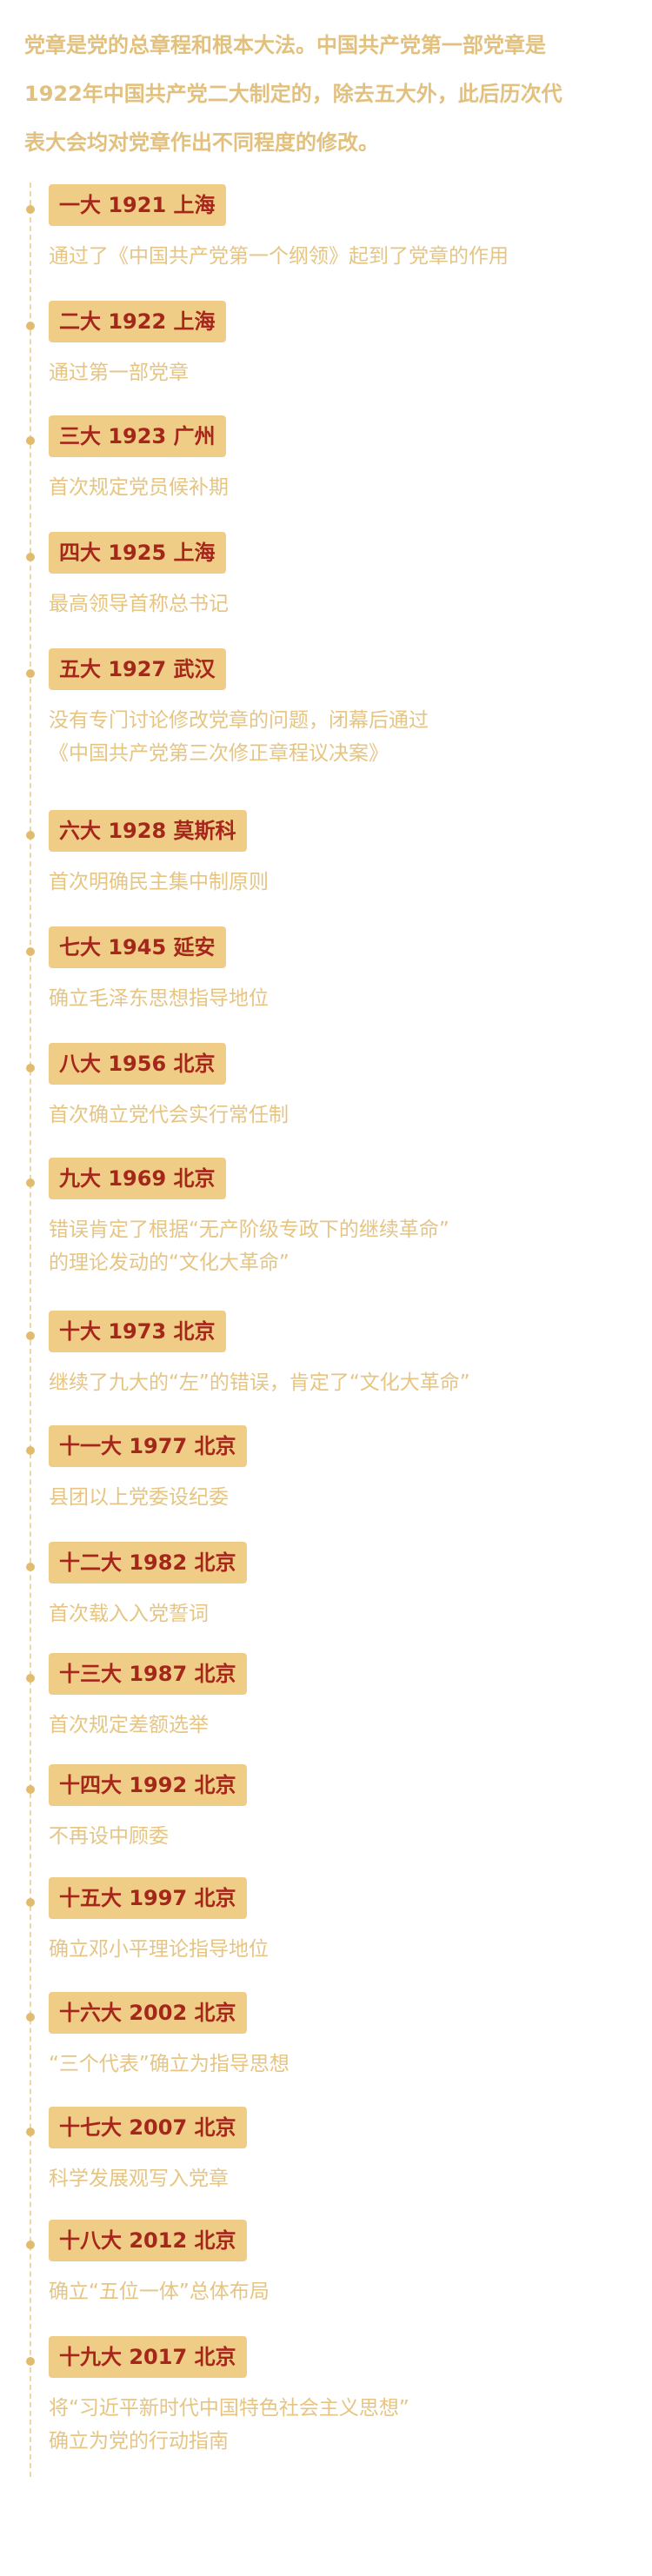 Image resolution: width=652 pixels, height=2576 pixels. Describe the element at coordinates (30, 1330) in the screenshot. I see `timeline-dashed-line` at that location.